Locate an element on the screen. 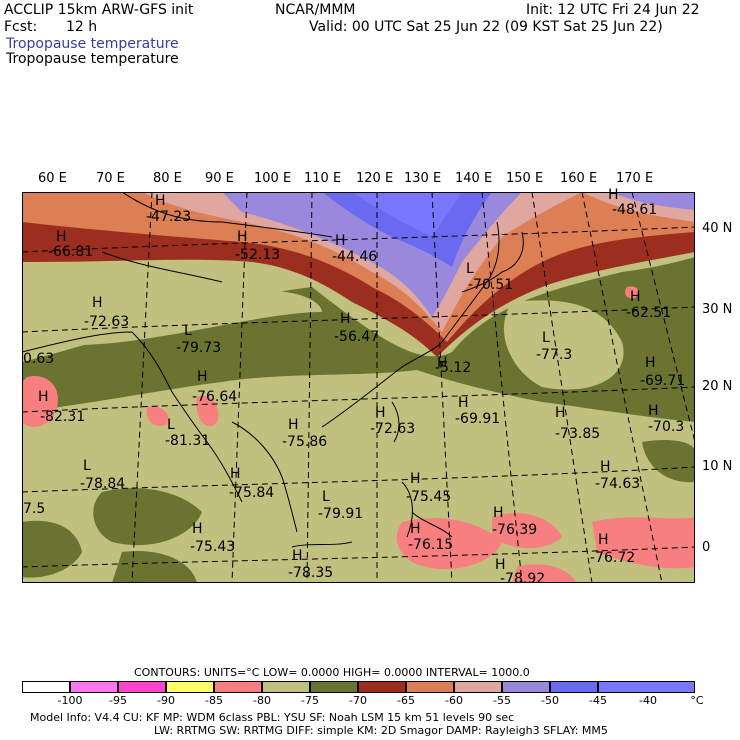 This screenshot has width=740, height=740. init-time: Init: 12 UTC Fri 24 Jun 22 is located at coordinates (613, 10).